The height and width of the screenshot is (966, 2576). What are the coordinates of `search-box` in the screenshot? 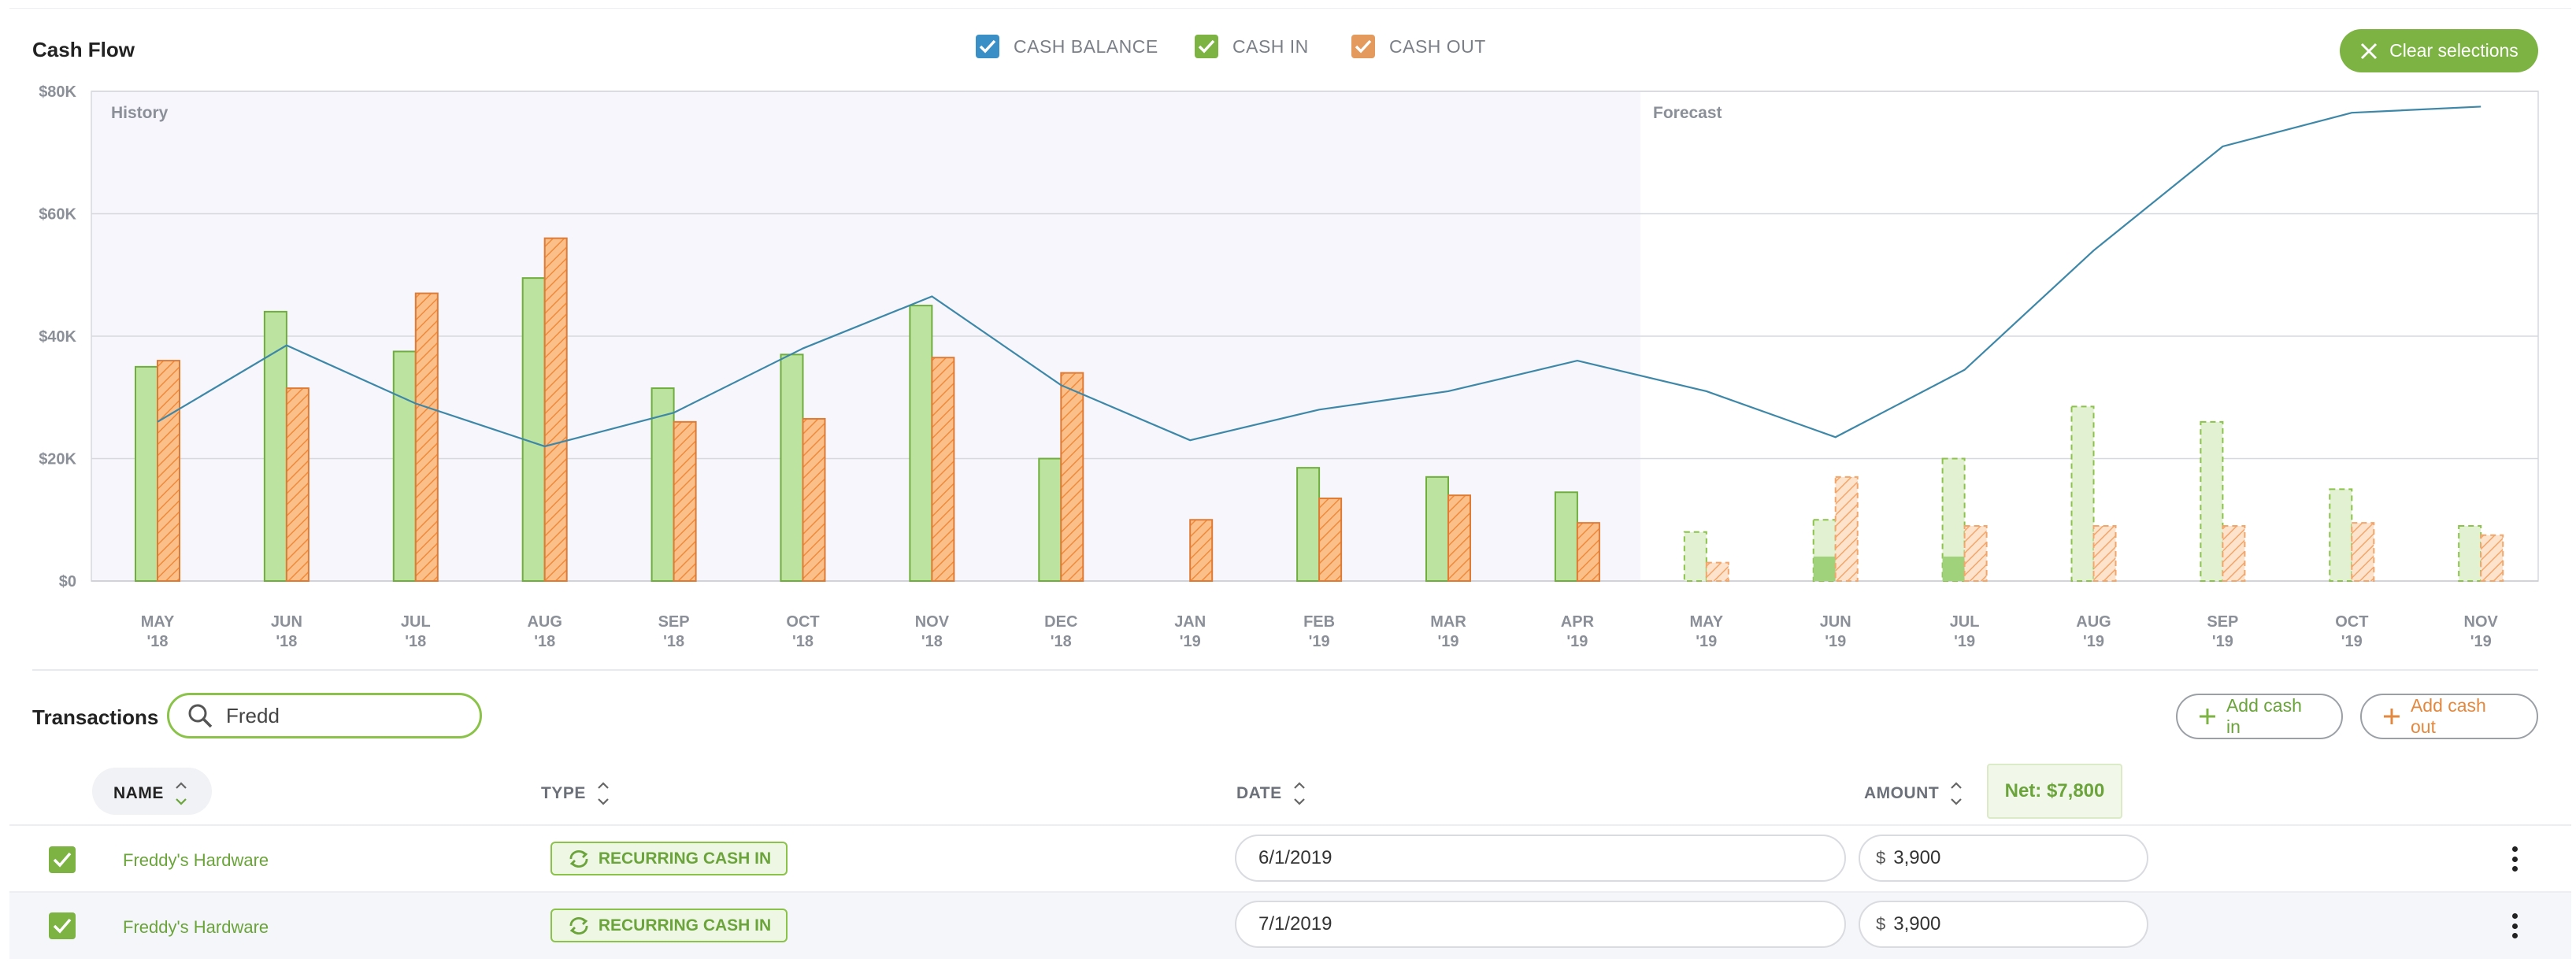 It's located at (324, 715).